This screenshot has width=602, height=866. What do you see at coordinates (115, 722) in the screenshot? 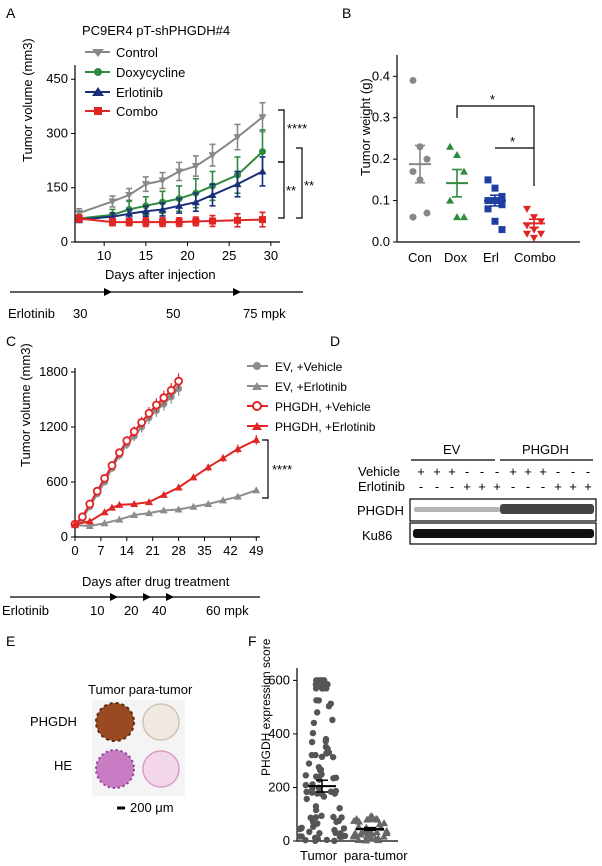
I see `phgdh-tumor-core` at bounding box center [115, 722].